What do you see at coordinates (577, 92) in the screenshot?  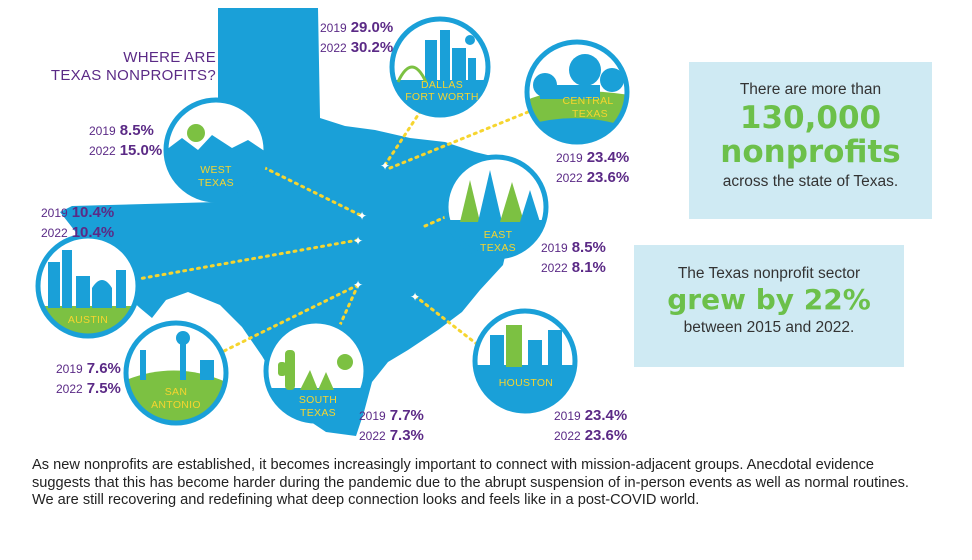 I see `badge-central: CENTRAL TEXAS` at bounding box center [577, 92].